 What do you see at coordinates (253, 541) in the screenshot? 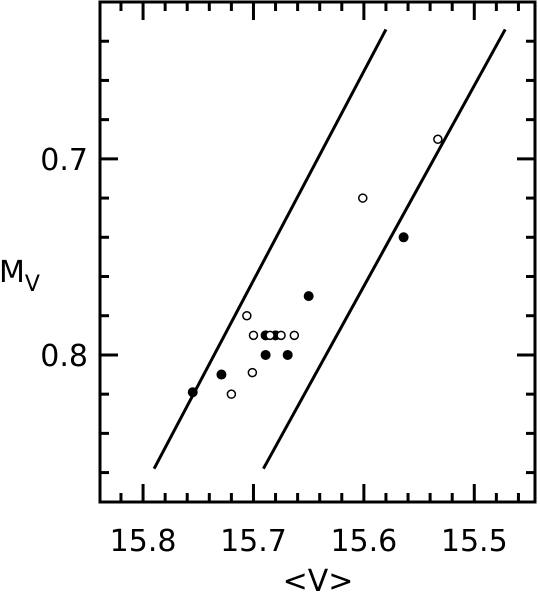
I see `x-tick-label: 15.7` at bounding box center [253, 541].